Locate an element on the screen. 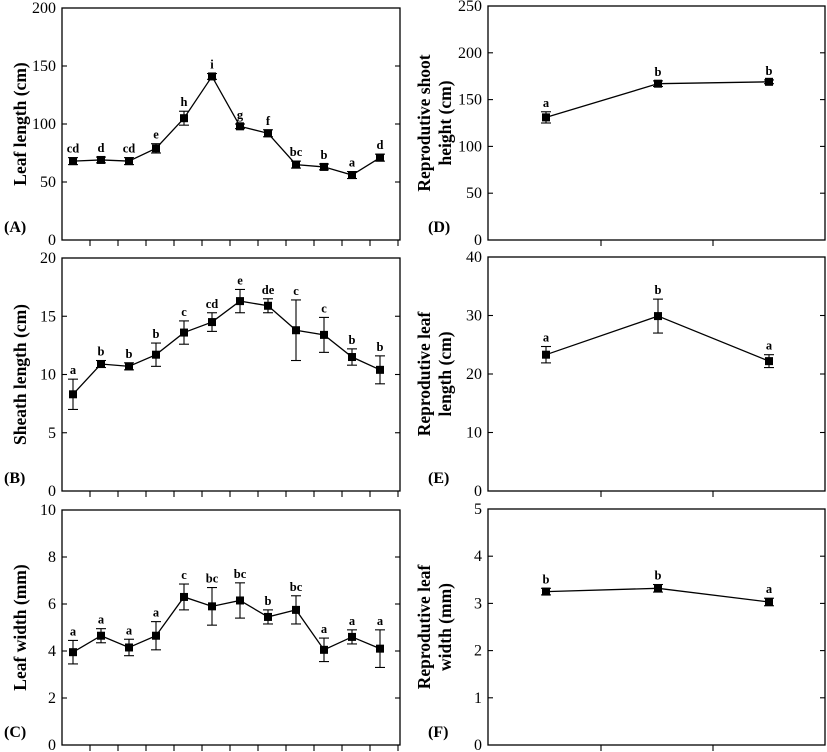 The image size is (827, 752). significance-label: d is located at coordinates (380, 145).